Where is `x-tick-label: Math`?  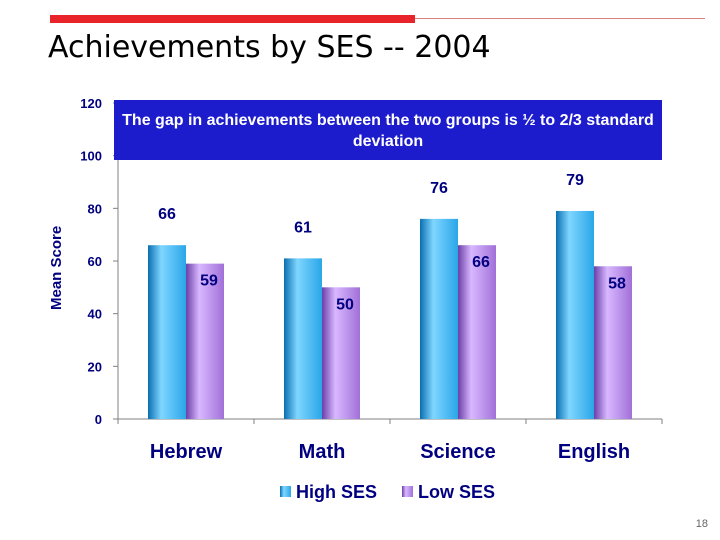 x-tick-label: Math is located at coordinates (322, 452).